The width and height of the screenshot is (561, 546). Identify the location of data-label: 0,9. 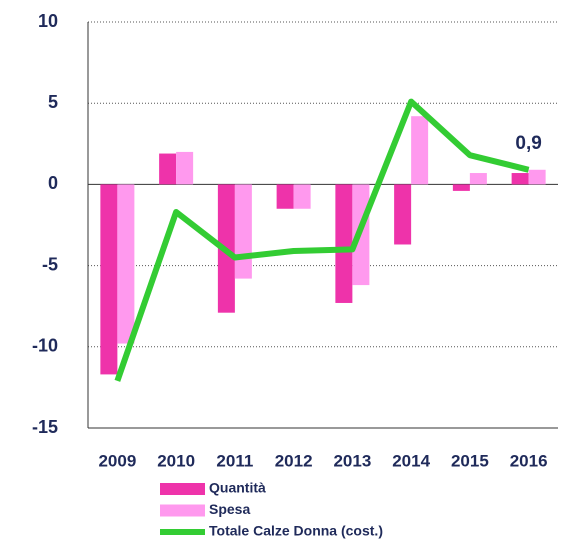
(528, 143).